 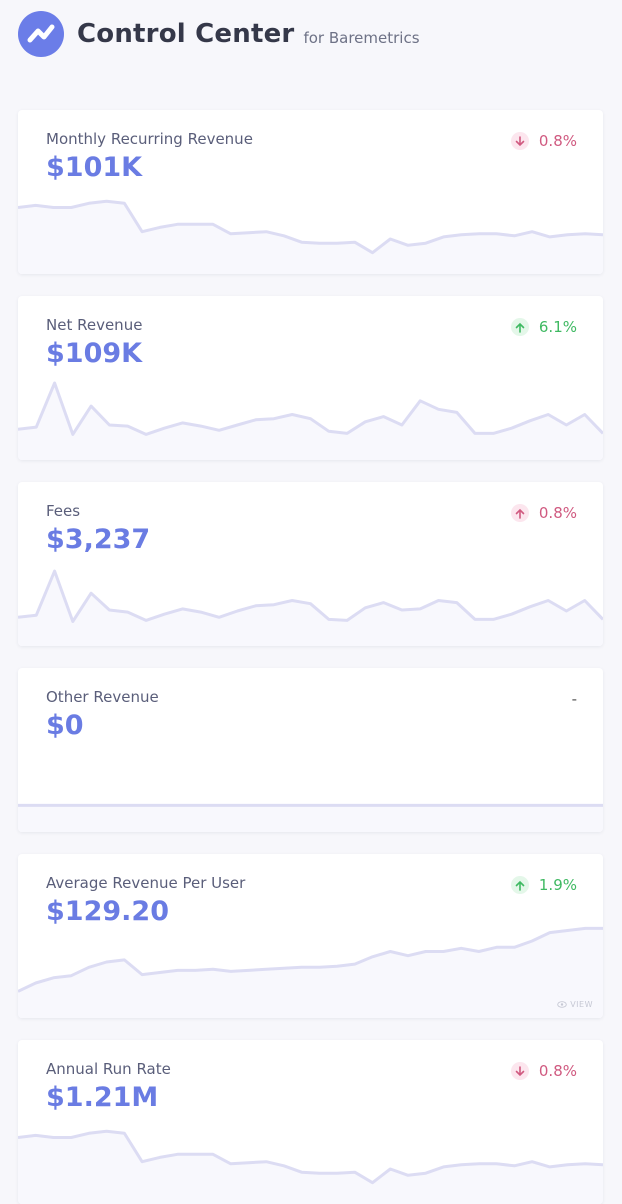 I want to click on eye-icon, so click(x=562, y=1004).